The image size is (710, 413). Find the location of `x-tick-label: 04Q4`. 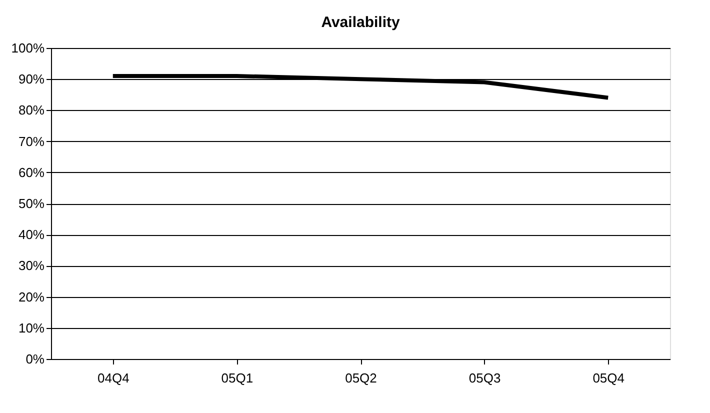

x-tick-label: 04Q4 is located at coordinates (113, 378).